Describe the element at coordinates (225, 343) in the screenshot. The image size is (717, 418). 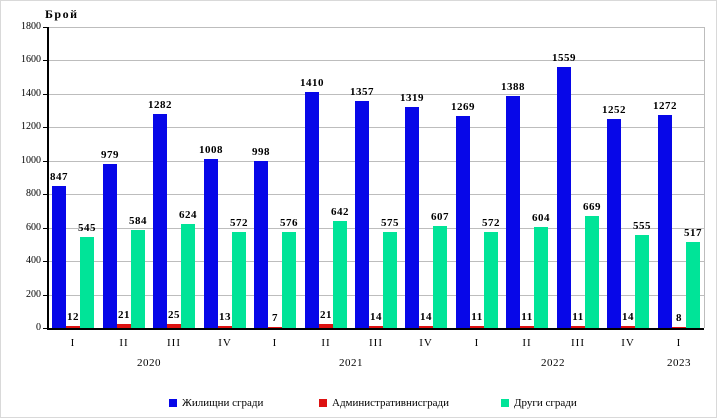
I see `quarter-tick-label-3: IV` at that location.